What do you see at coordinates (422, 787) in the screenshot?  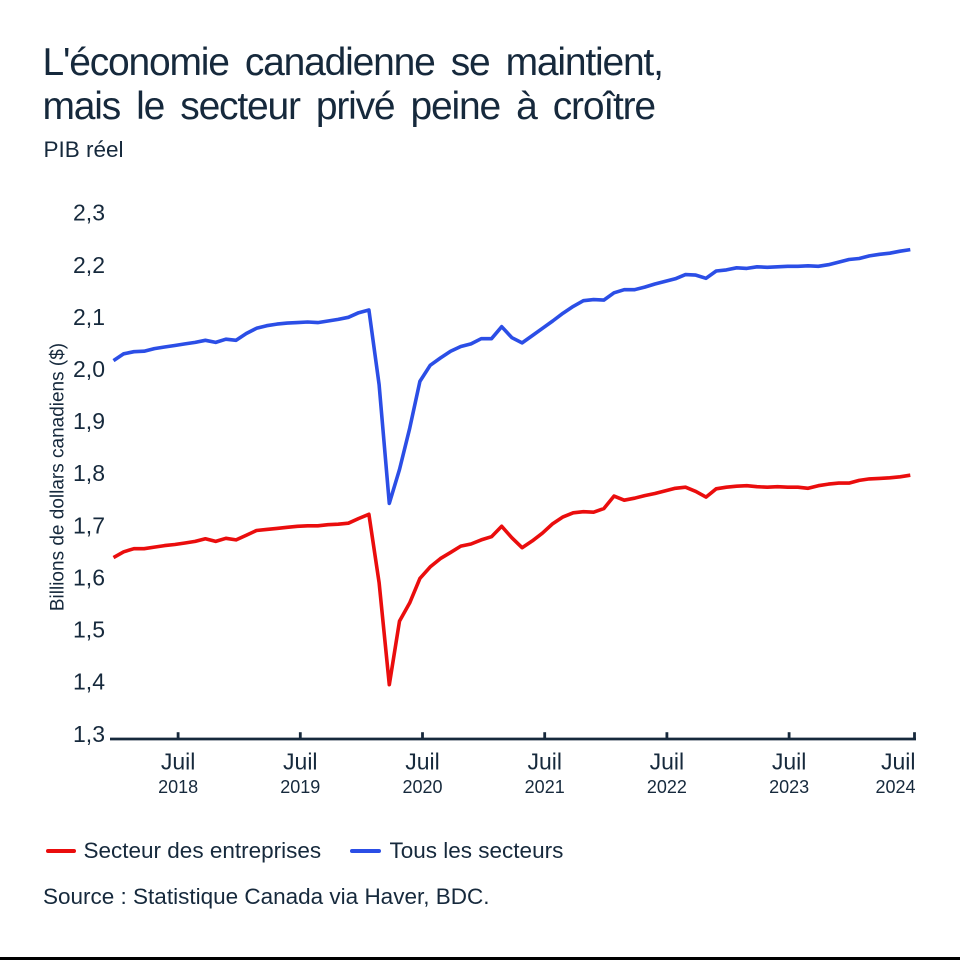 I see `svg-text: 2020` at bounding box center [422, 787].